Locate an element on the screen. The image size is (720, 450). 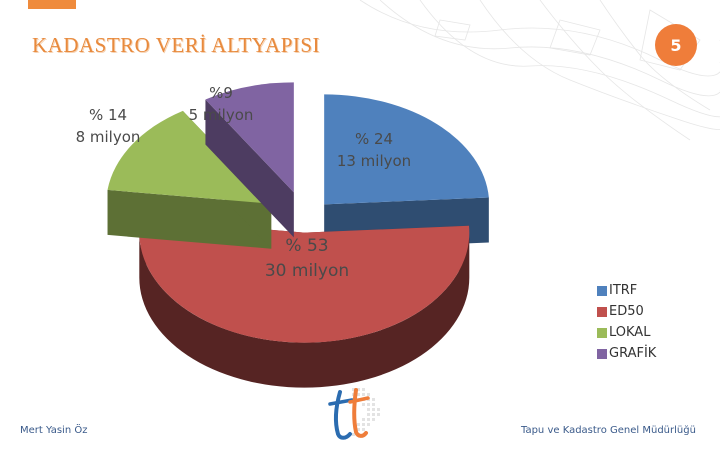
legend-swatch-ed50 is located at coordinates (602, 311).